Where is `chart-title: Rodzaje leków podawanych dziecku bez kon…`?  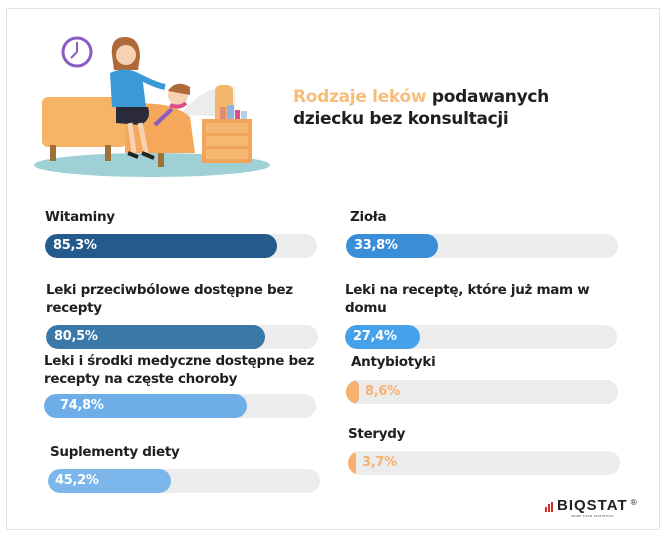
chart-title: Rodzaje leków podawanych dziecku bez kon… is located at coordinates (421, 108).